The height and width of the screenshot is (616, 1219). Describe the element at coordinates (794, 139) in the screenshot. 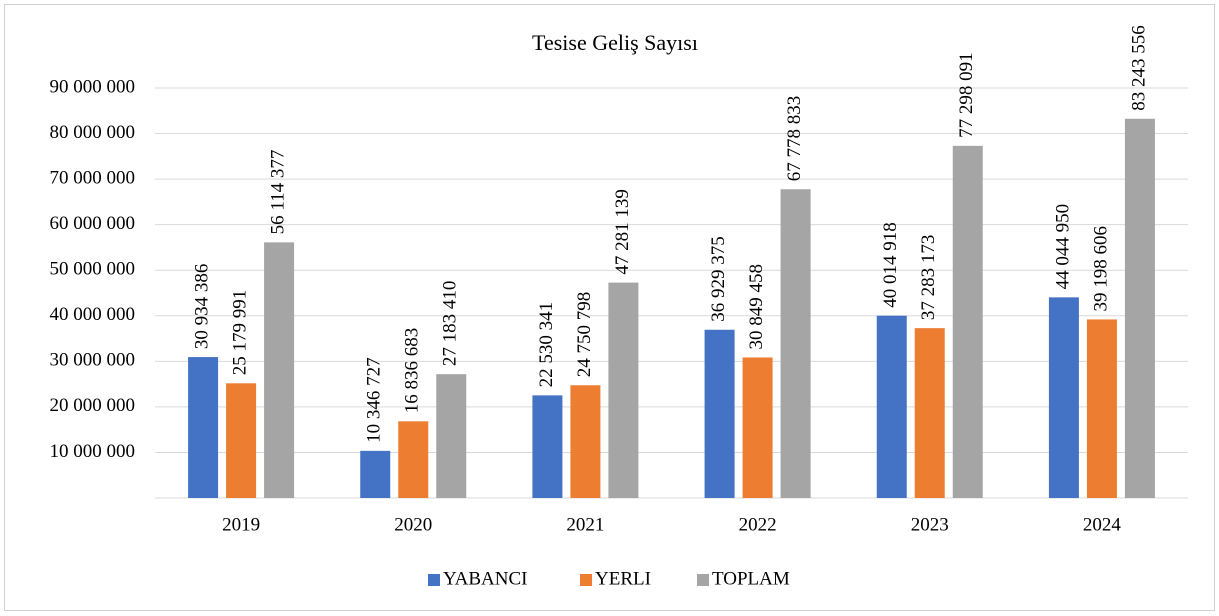

I see `value-label: 67 778 833` at that location.